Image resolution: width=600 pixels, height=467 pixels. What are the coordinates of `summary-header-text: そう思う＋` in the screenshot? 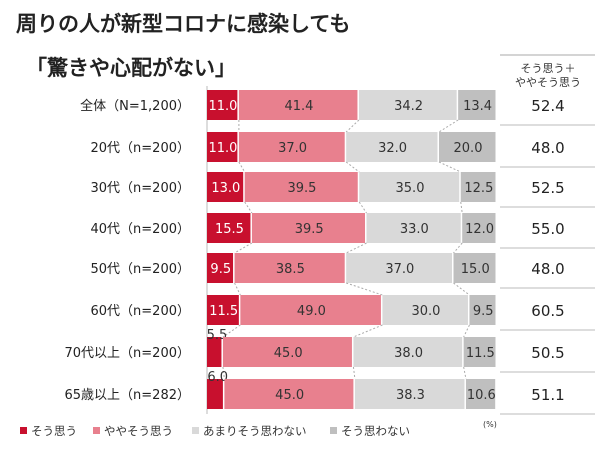 It's located at (548, 68).